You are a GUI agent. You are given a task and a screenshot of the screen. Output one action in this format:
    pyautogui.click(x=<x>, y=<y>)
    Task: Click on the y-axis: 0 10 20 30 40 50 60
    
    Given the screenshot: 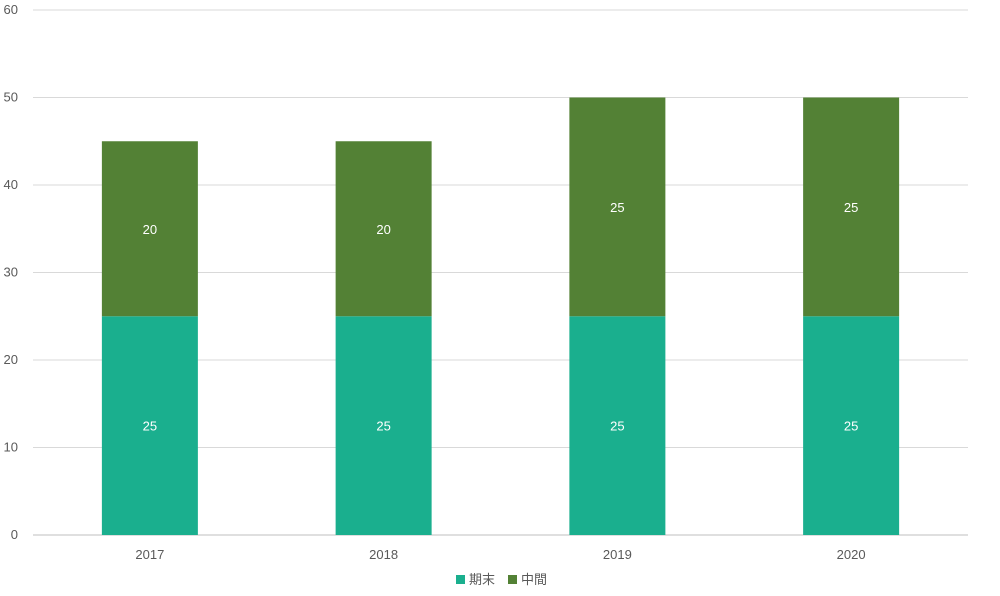 What is the action you would take?
    pyautogui.click(x=11, y=272)
    